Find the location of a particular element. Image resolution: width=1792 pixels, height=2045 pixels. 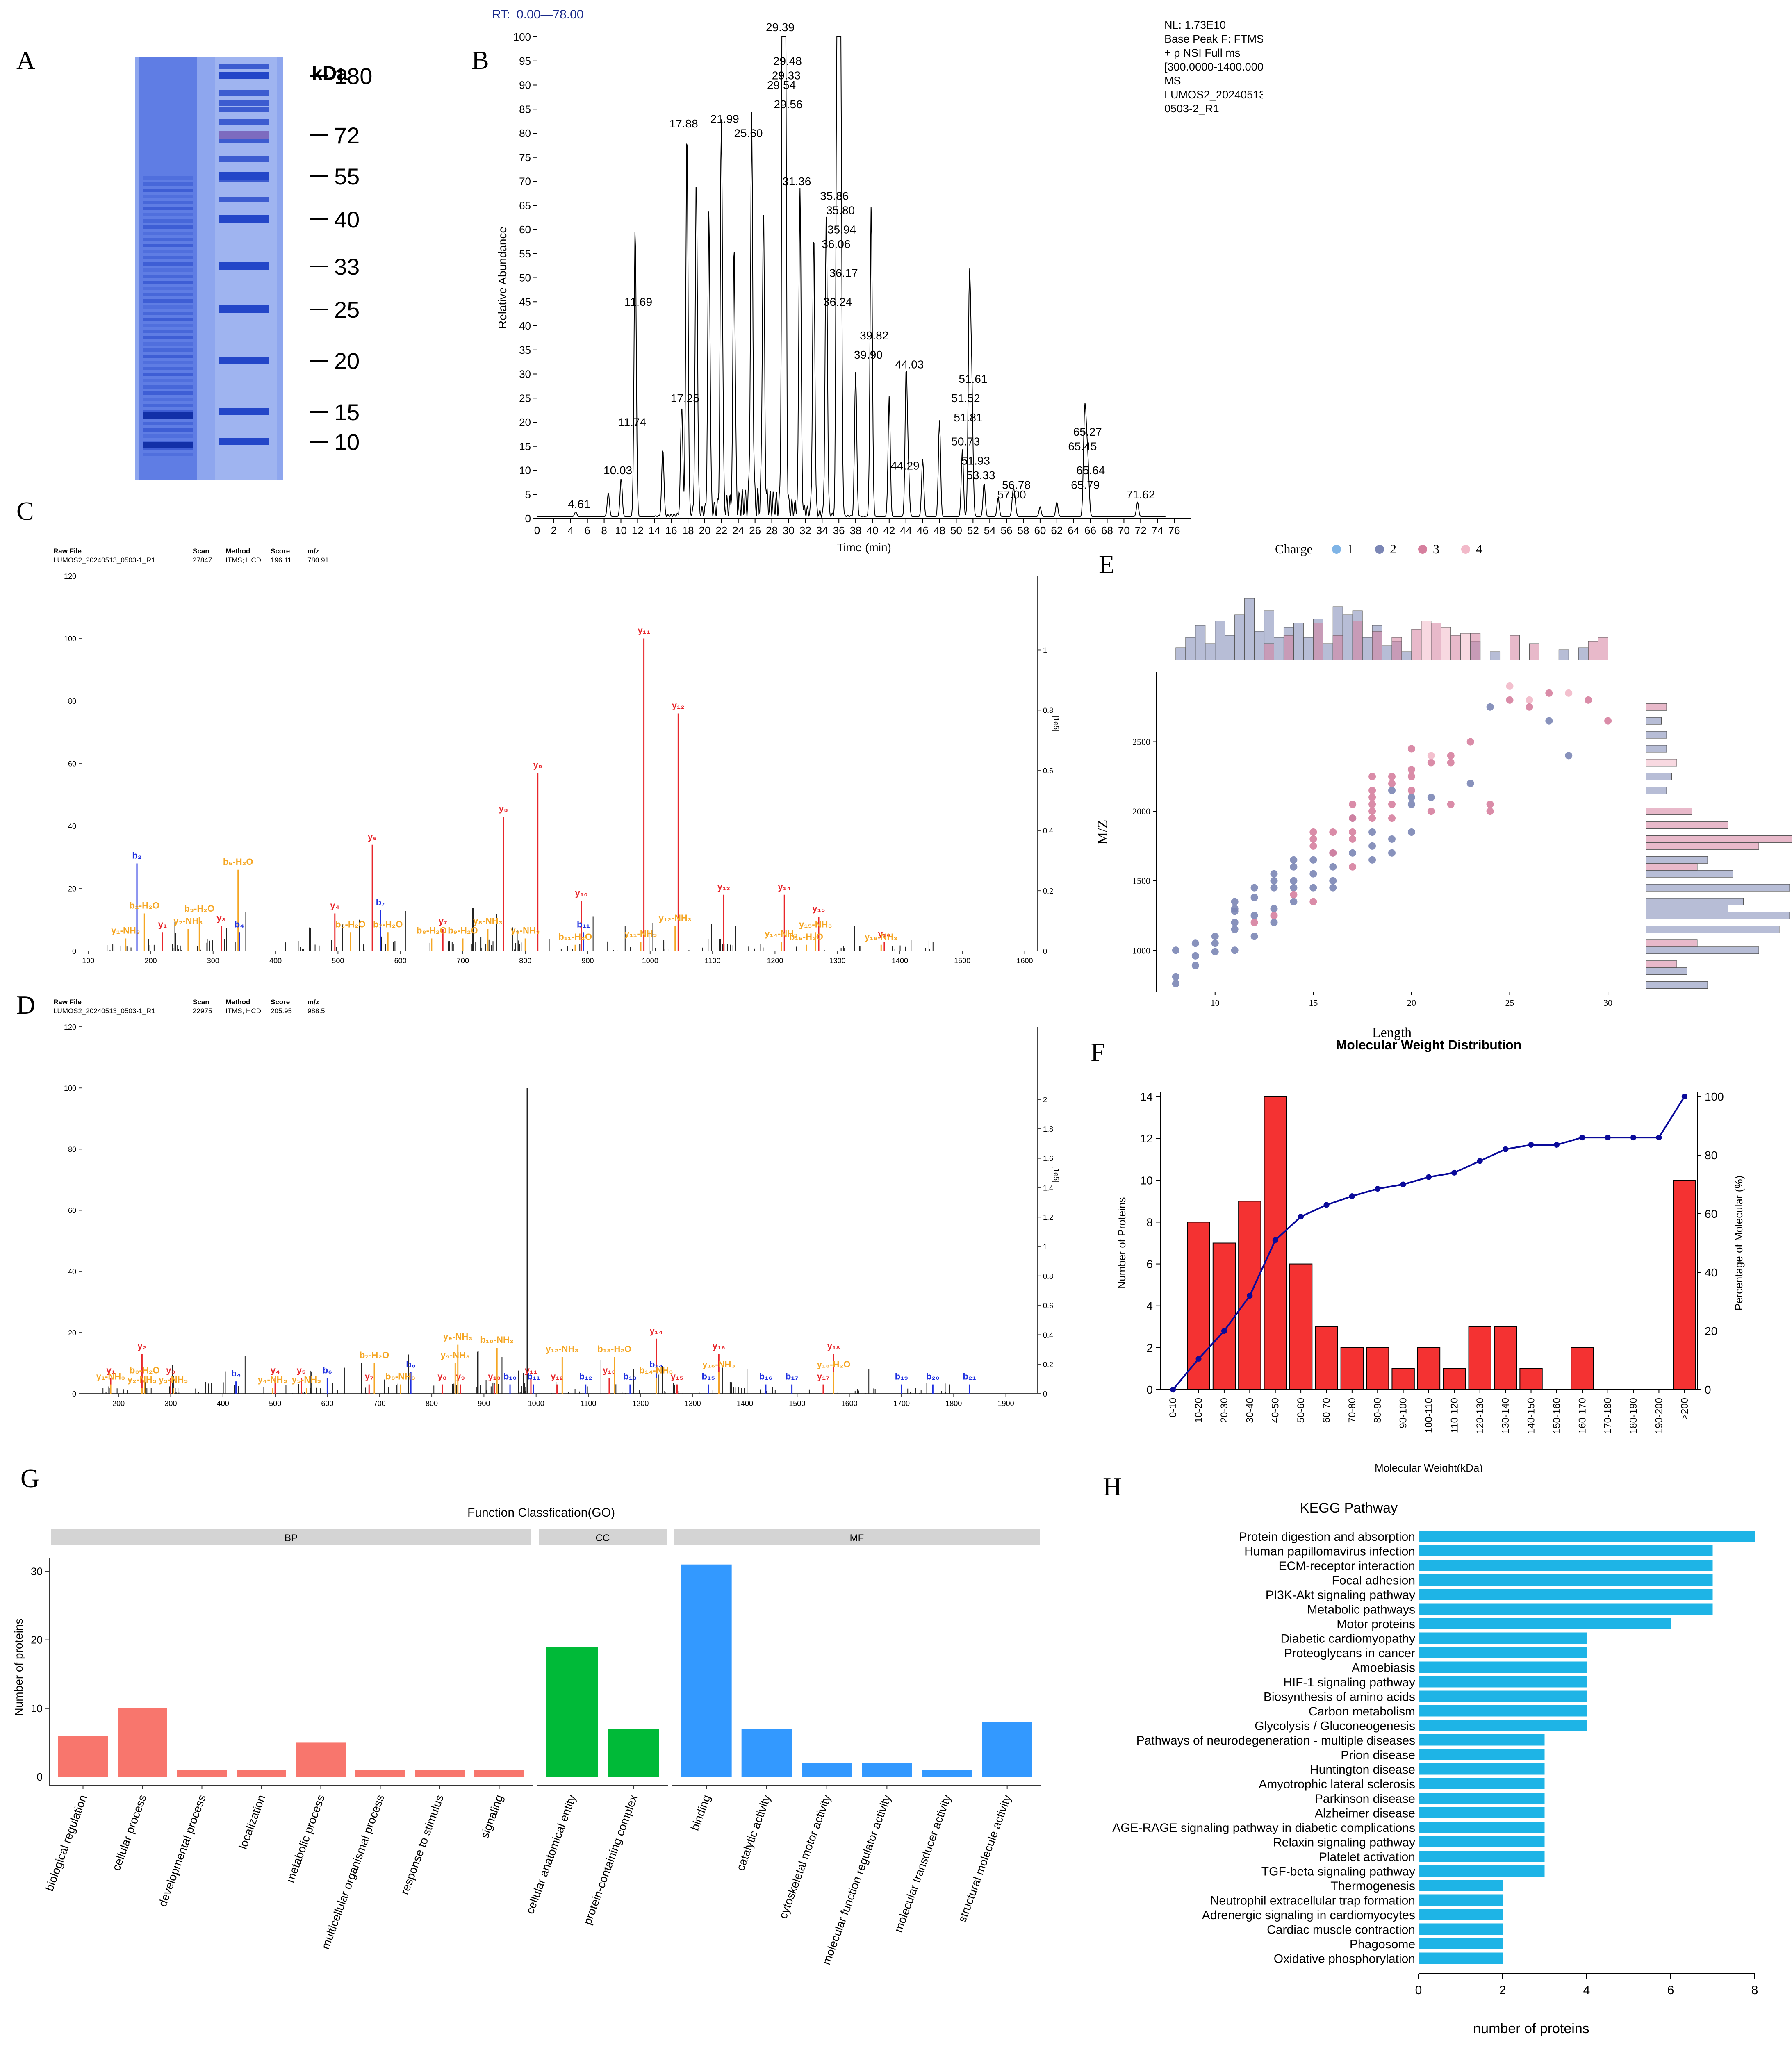

panel-label-f: F is located at coordinates (1098, 1052).